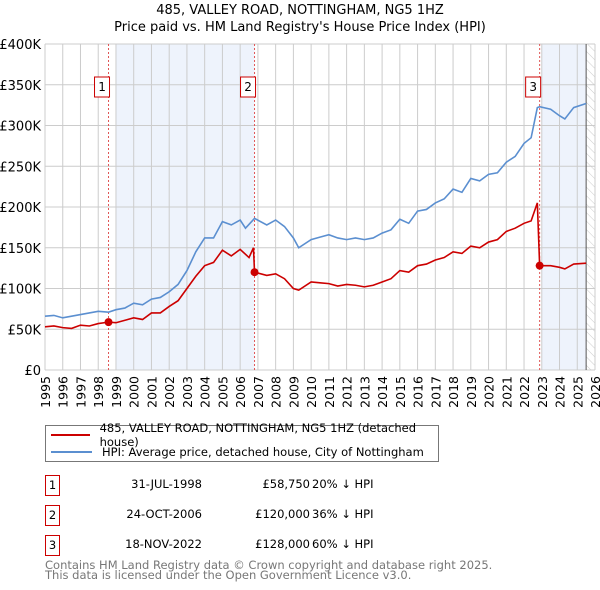 Image resolution: width=600 pixels, height=590 pixels. I want to click on sale-label: 3, so click(533, 87).